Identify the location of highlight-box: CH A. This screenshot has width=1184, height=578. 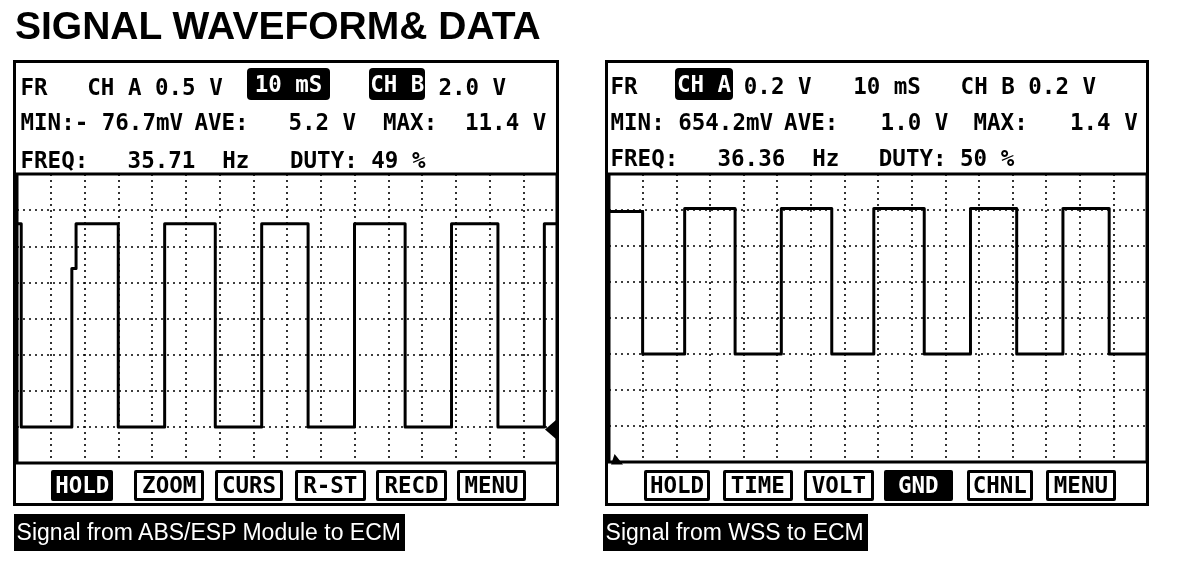
(704, 84).